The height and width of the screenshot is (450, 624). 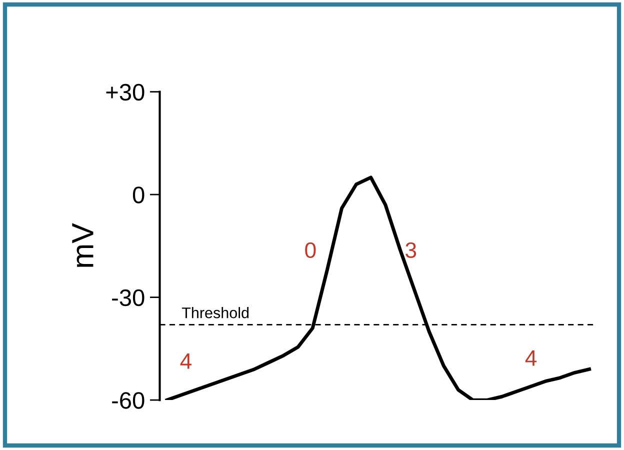 I want to click on y-axis-title: mV, so click(x=83, y=245).